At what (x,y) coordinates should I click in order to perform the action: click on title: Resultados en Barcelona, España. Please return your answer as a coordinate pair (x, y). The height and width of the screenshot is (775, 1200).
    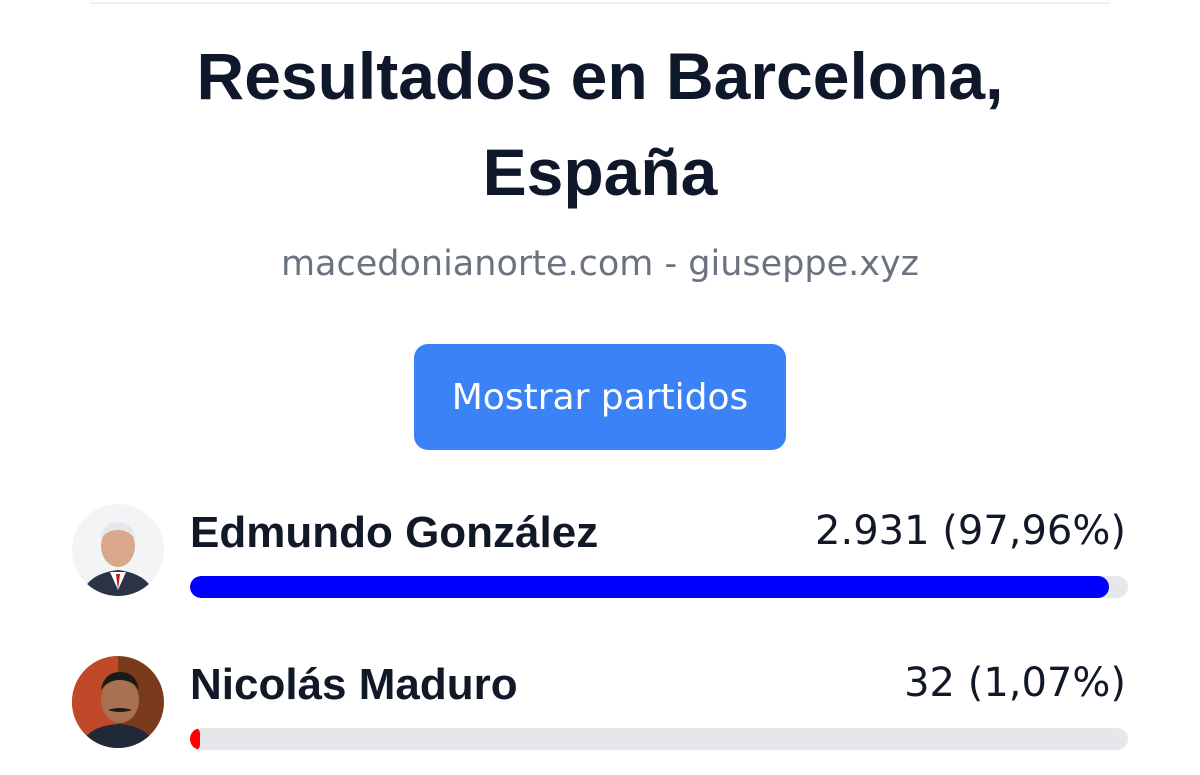
    Looking at the image, I should click on (600, 124).